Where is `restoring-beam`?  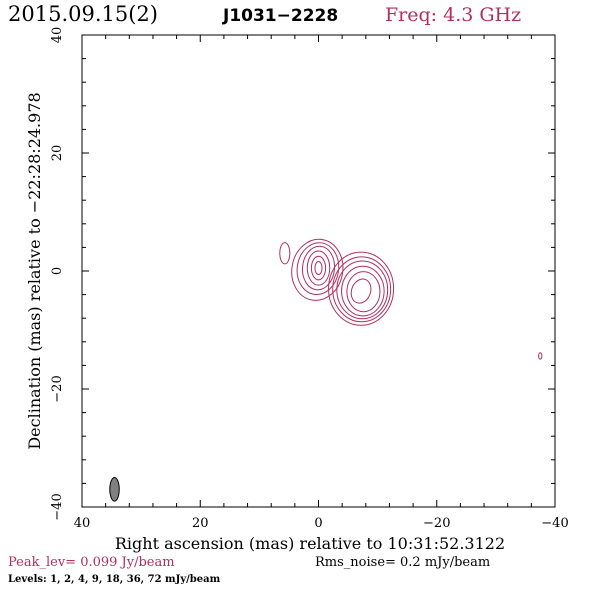 restoring-beam is located at coordinates (114, 489).